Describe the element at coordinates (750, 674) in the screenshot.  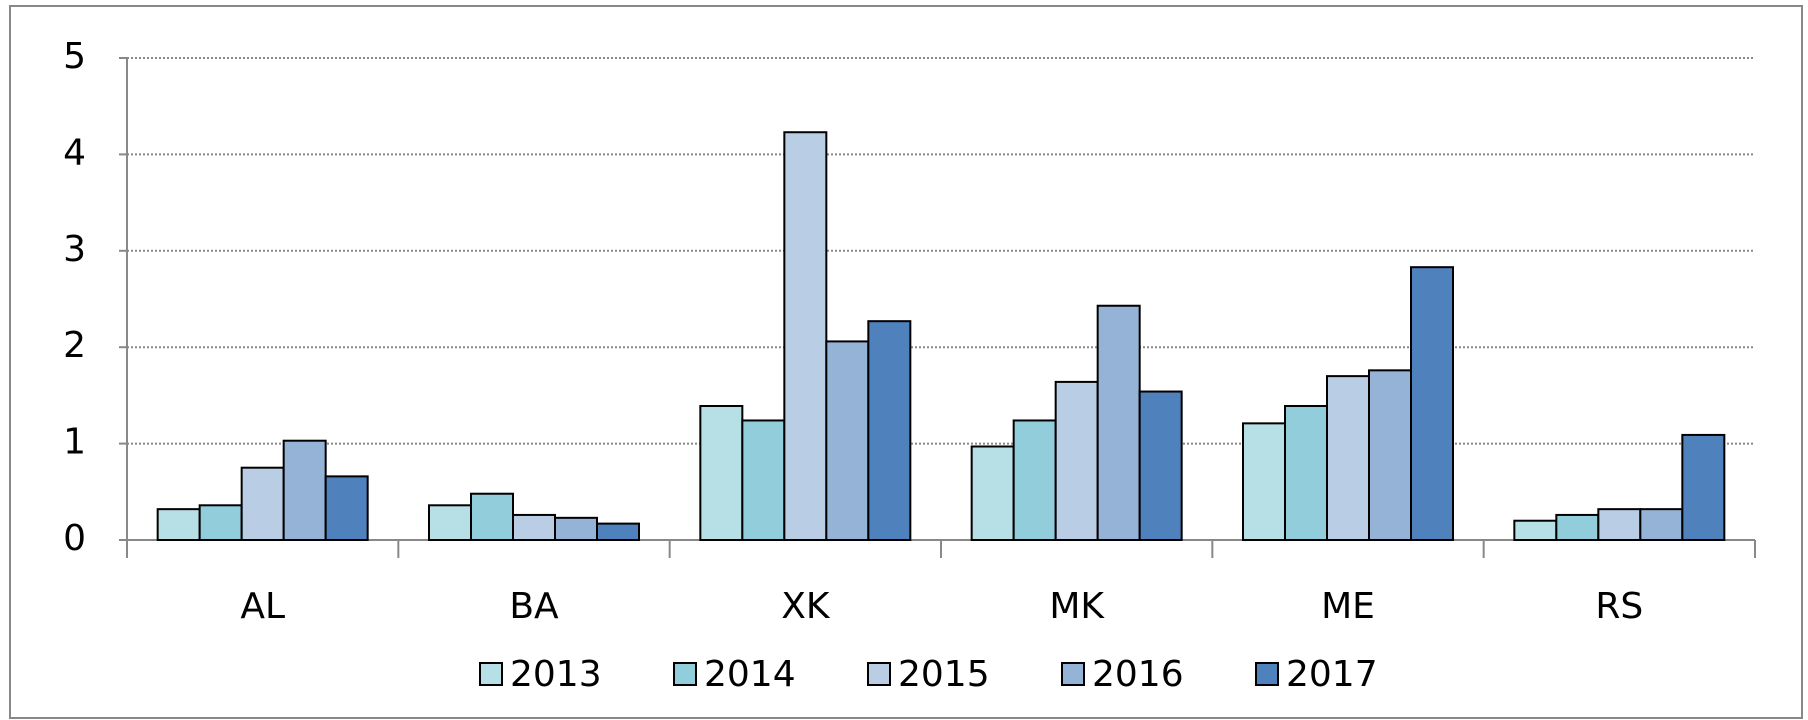
I see `legend-label: 2014` at that location.